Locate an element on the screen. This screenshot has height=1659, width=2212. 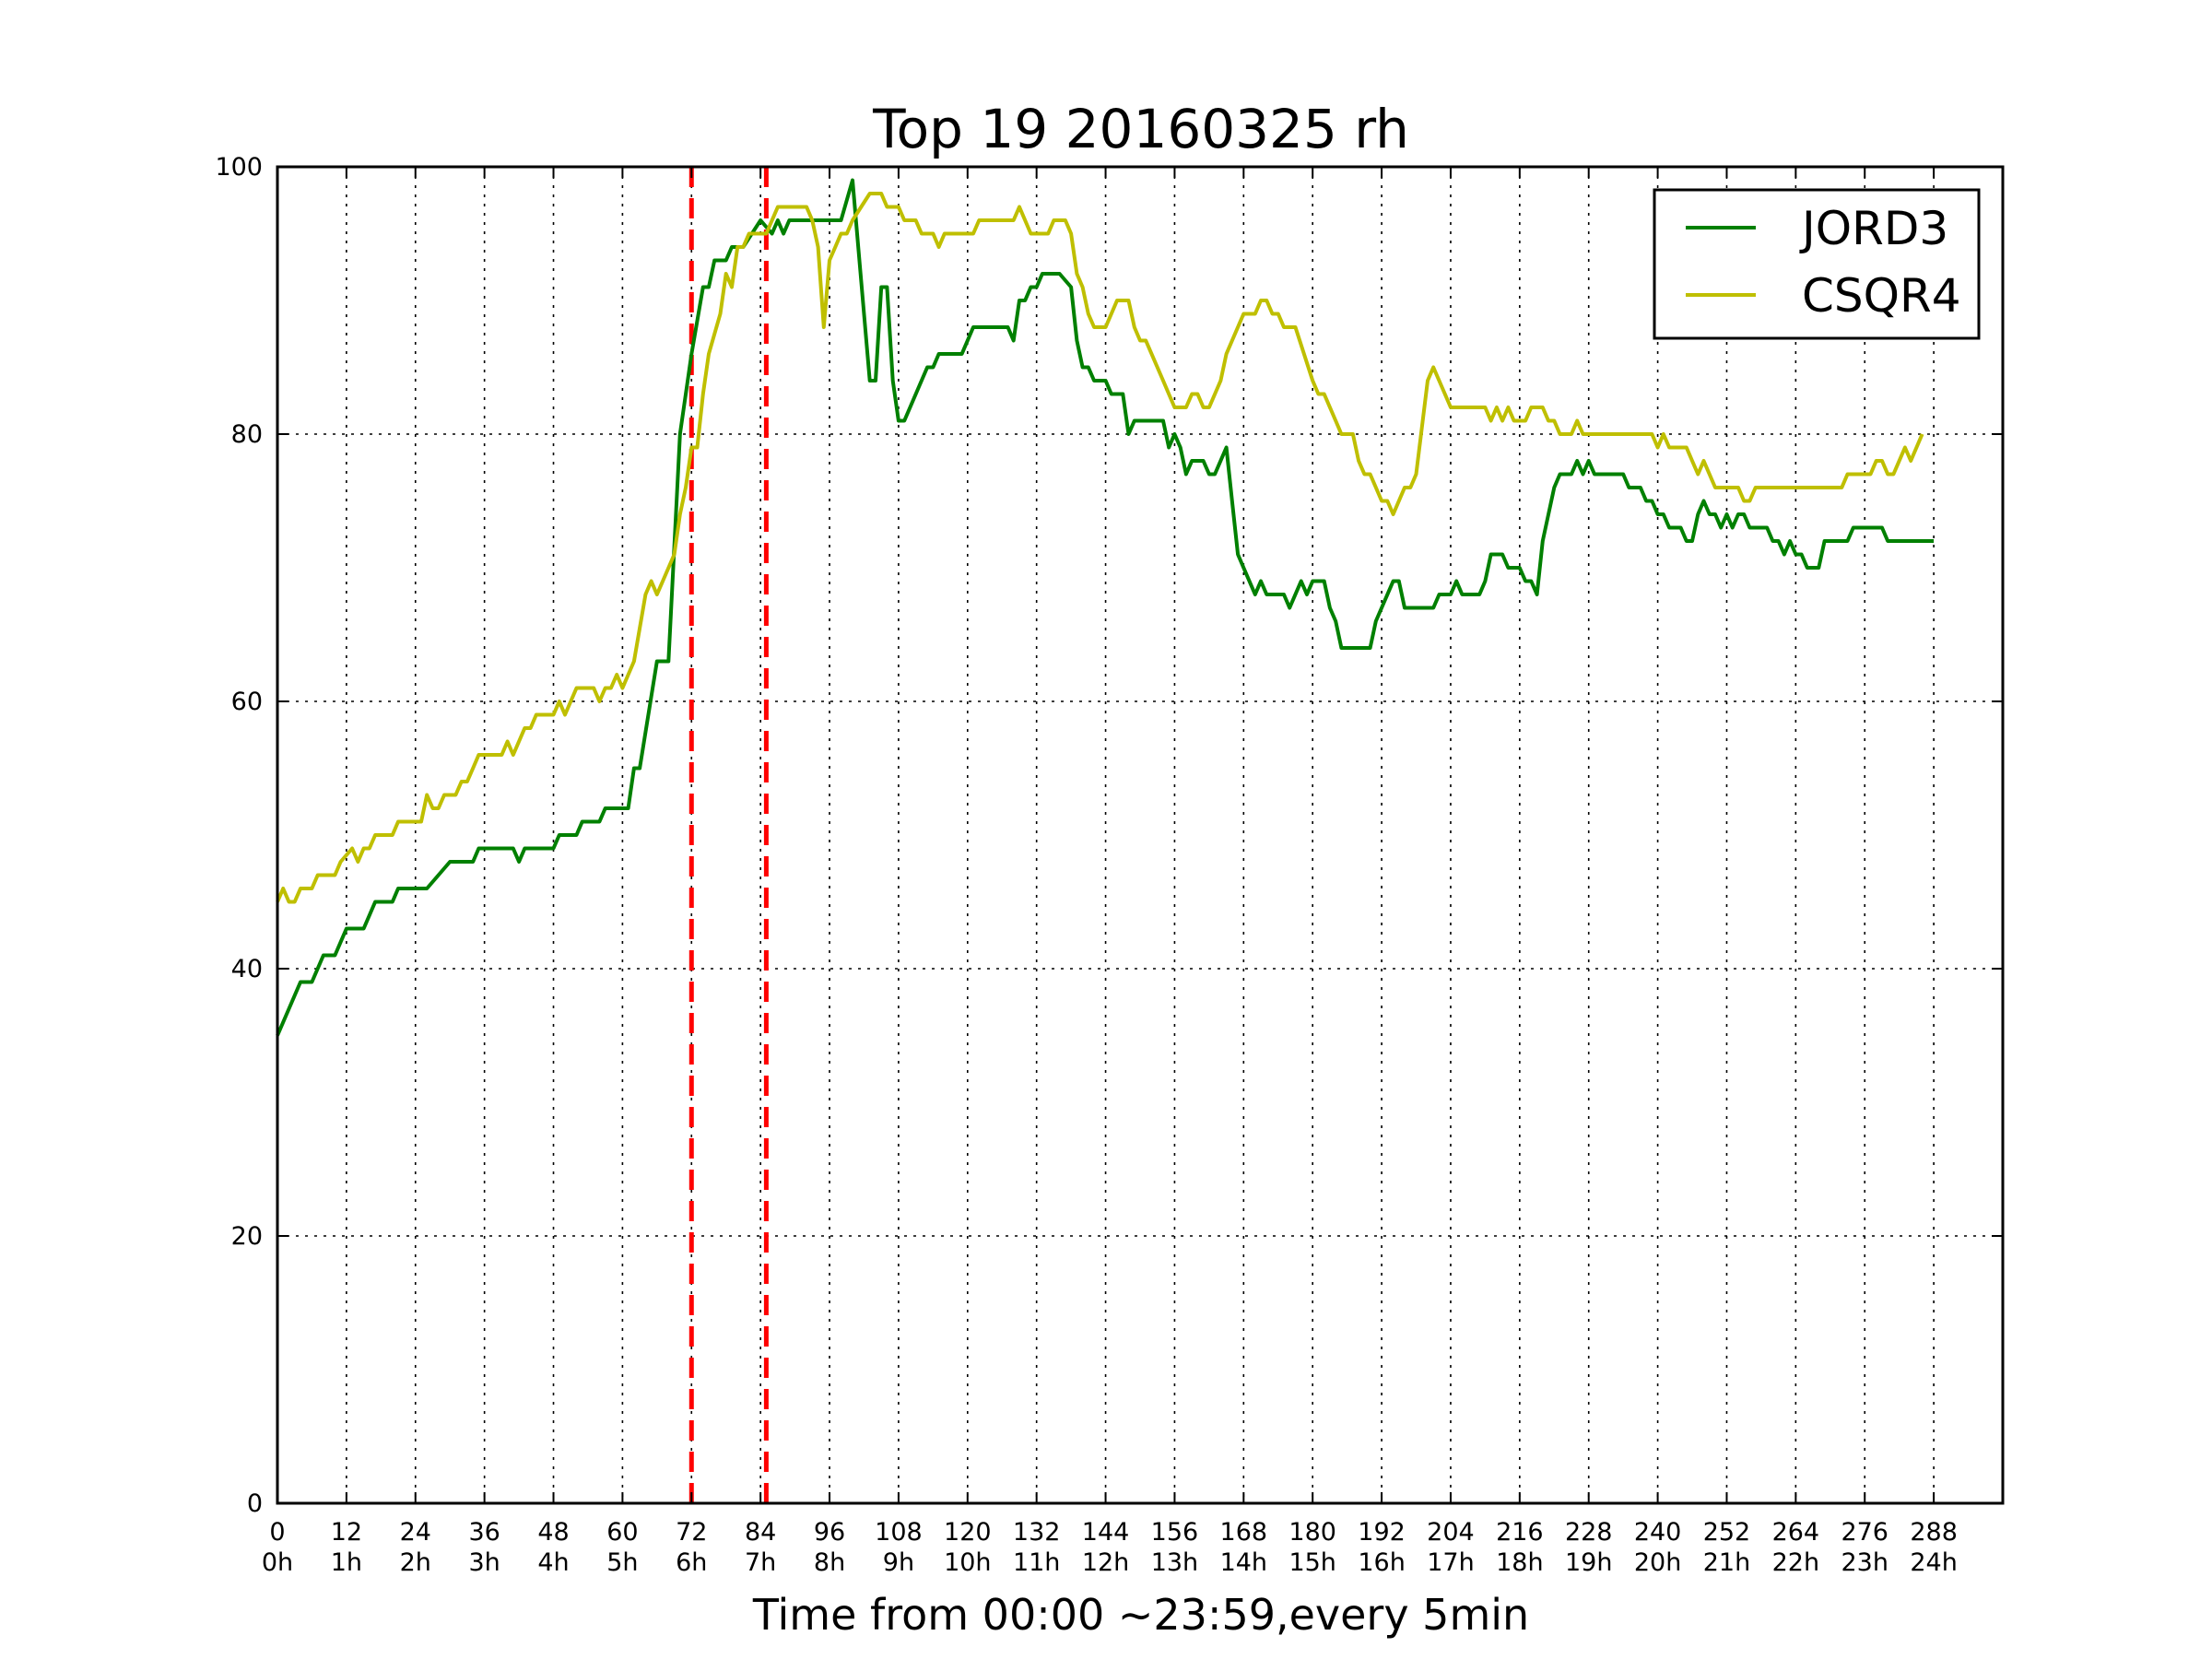
x-tick-sublabel: 4h is located at coordinates (553, 1562).